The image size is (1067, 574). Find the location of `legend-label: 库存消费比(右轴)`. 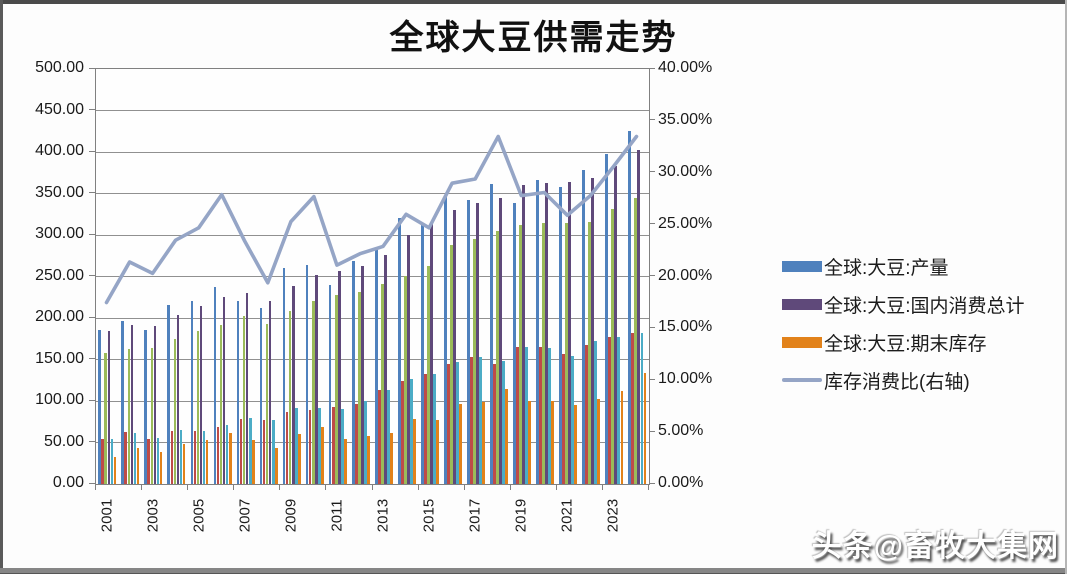

legend-label: 库存消费比(右轴) is located at coordinates (897, 382).